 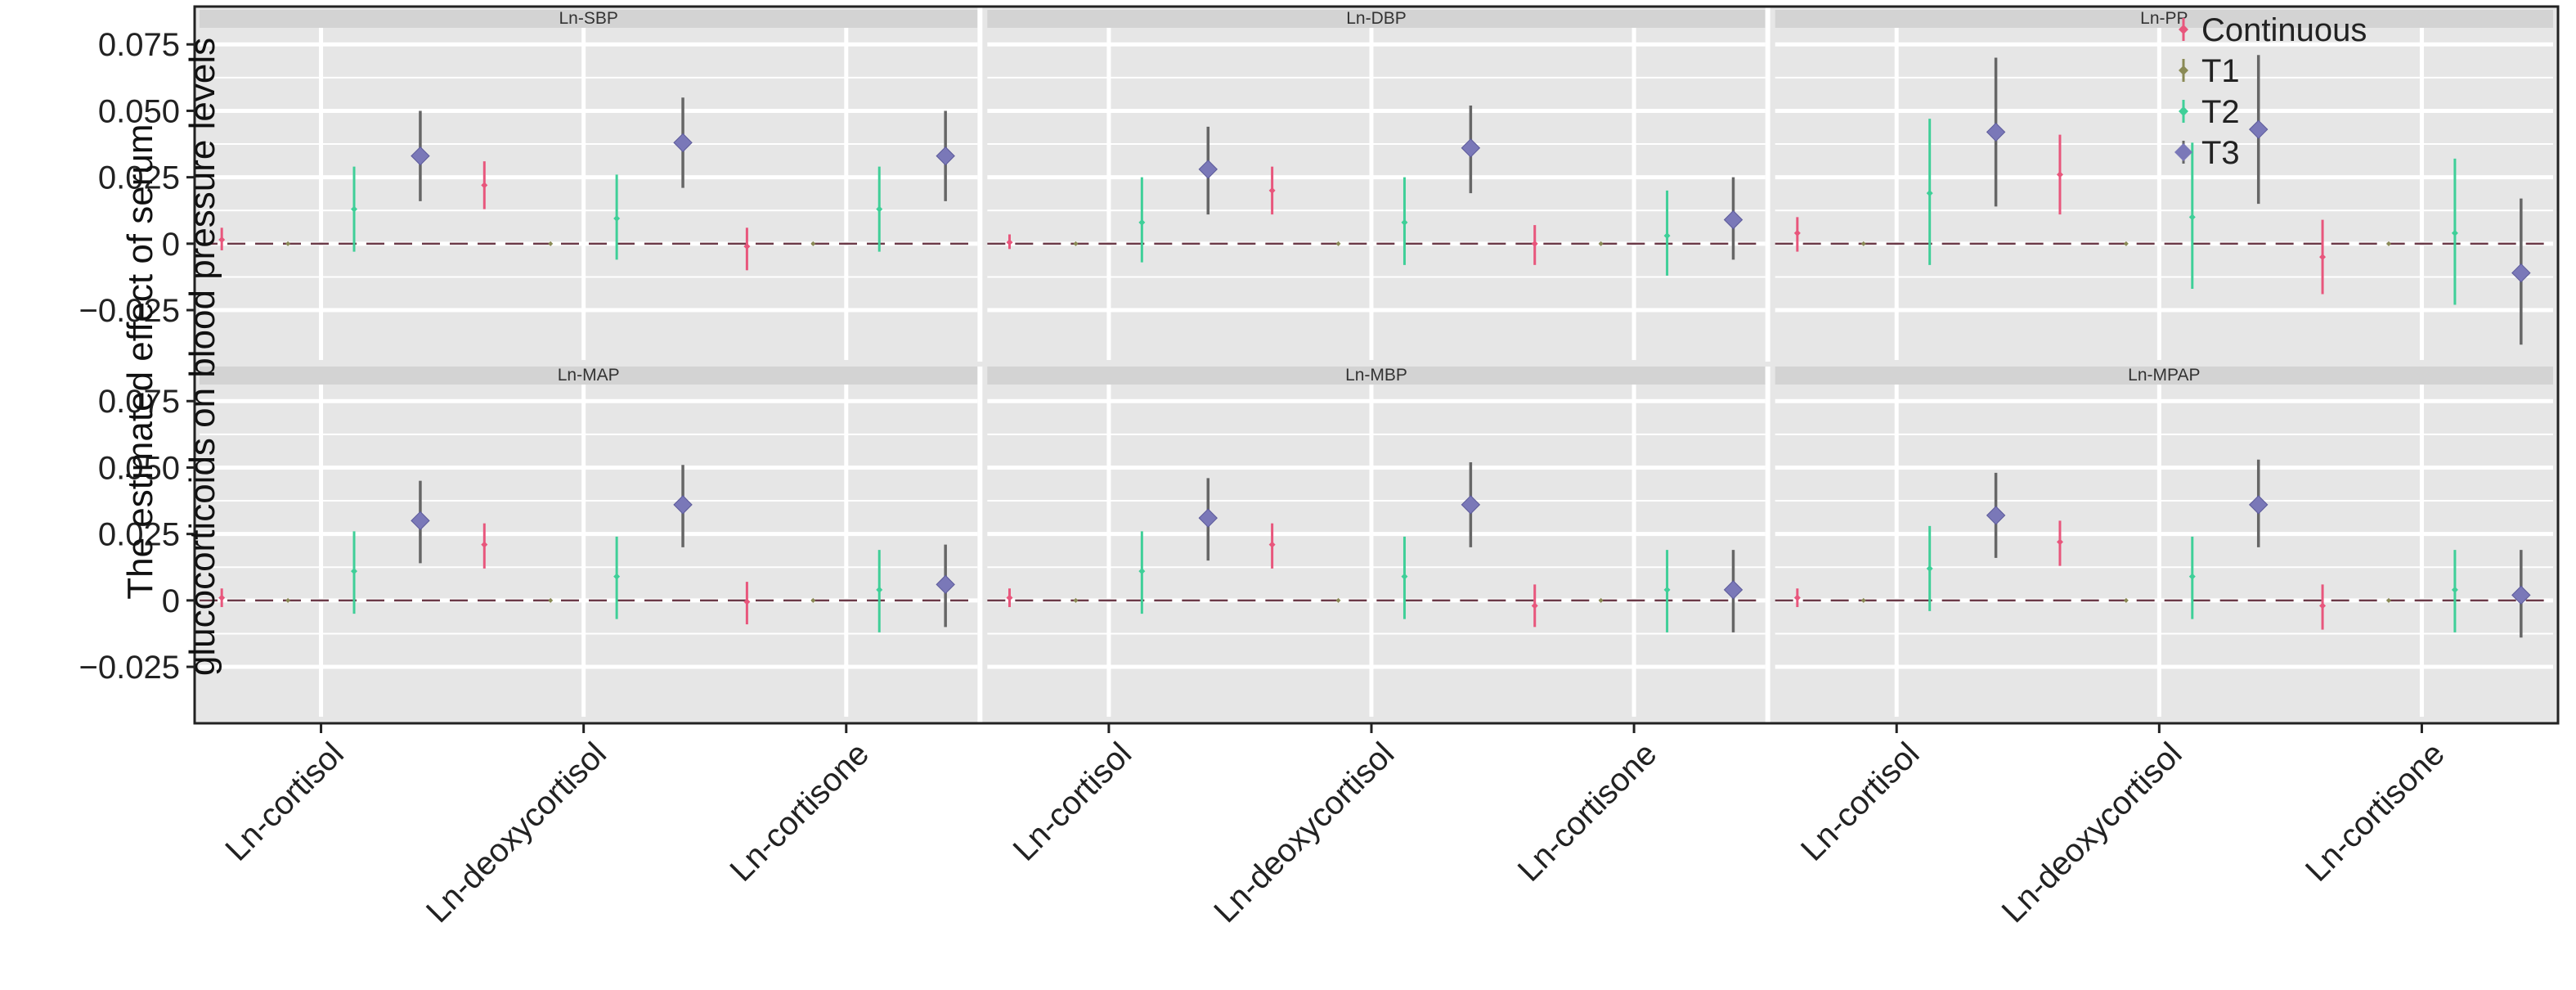 What do you see at coordinates (2183, 30) in the screenshot?
I see `legend-key-marker-Continuous` at bounding box center [2183, 30].